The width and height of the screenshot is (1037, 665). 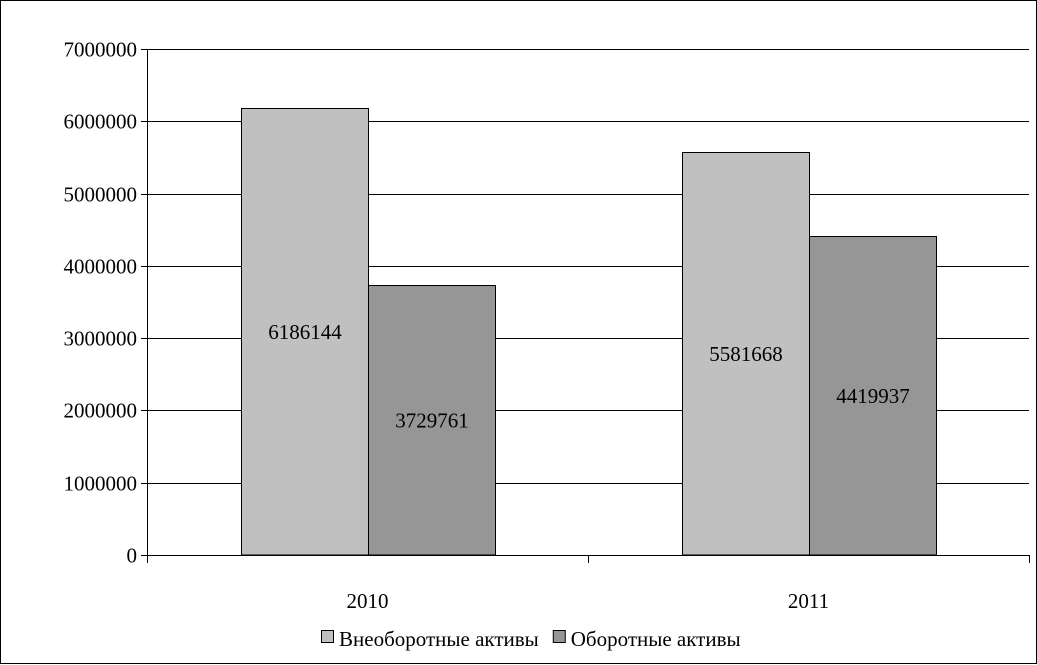 What do you see at coordinates (656, 639) in the screenshot?
I see `legend-label: Оборотные активы` at bounding box center [656, 639].